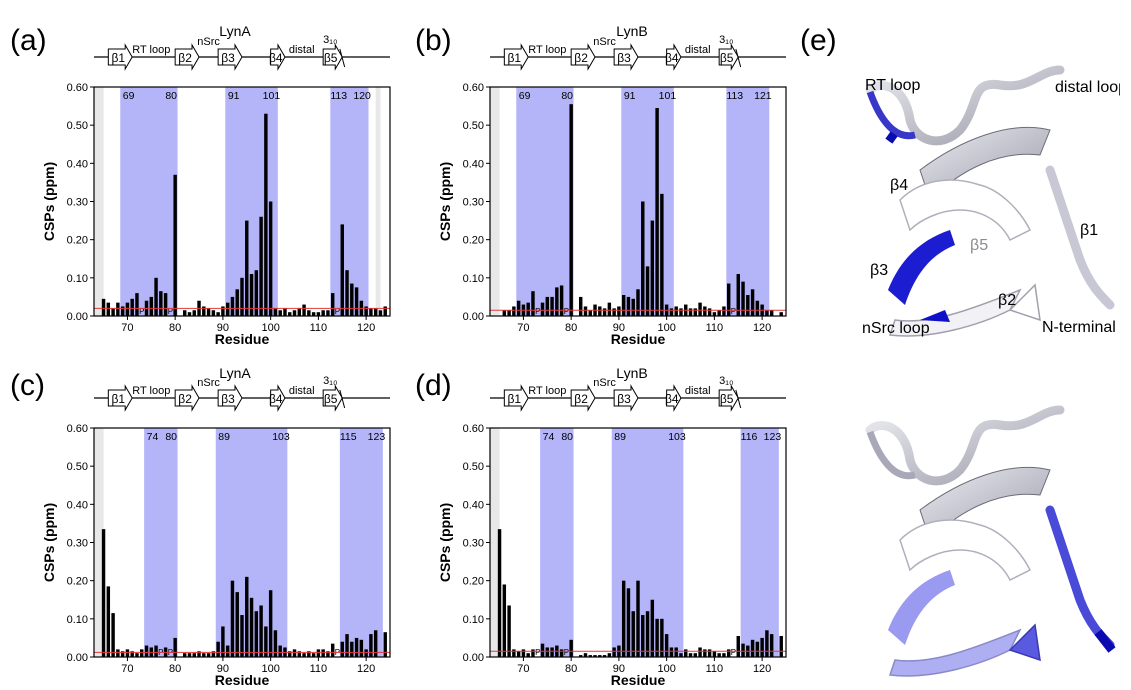 This screenshot has height=690, width=1131. I want to click on region-start-label: 113, so click(338, 96).